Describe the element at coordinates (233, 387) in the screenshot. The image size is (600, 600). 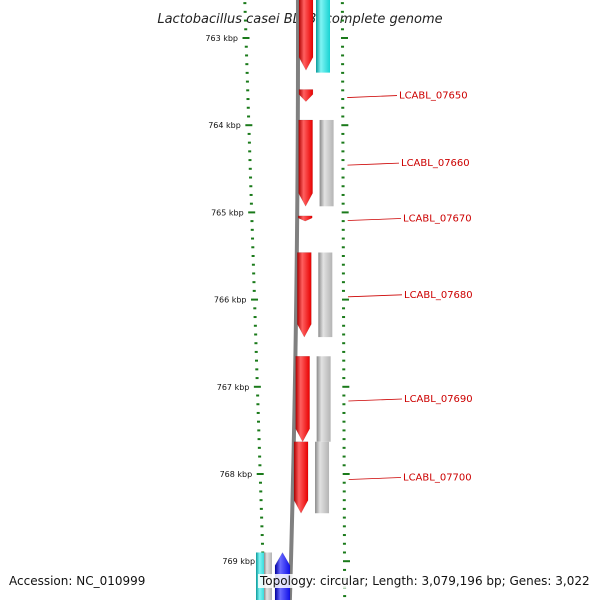
I see `tick-label: 767 kbp` at that location.